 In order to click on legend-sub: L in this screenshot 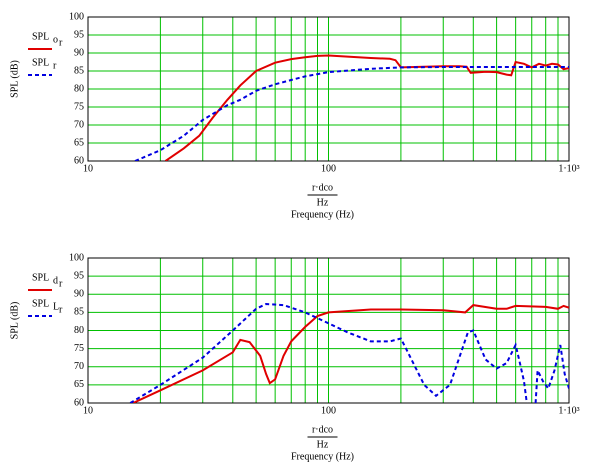, I will do `click(56, 306)`.